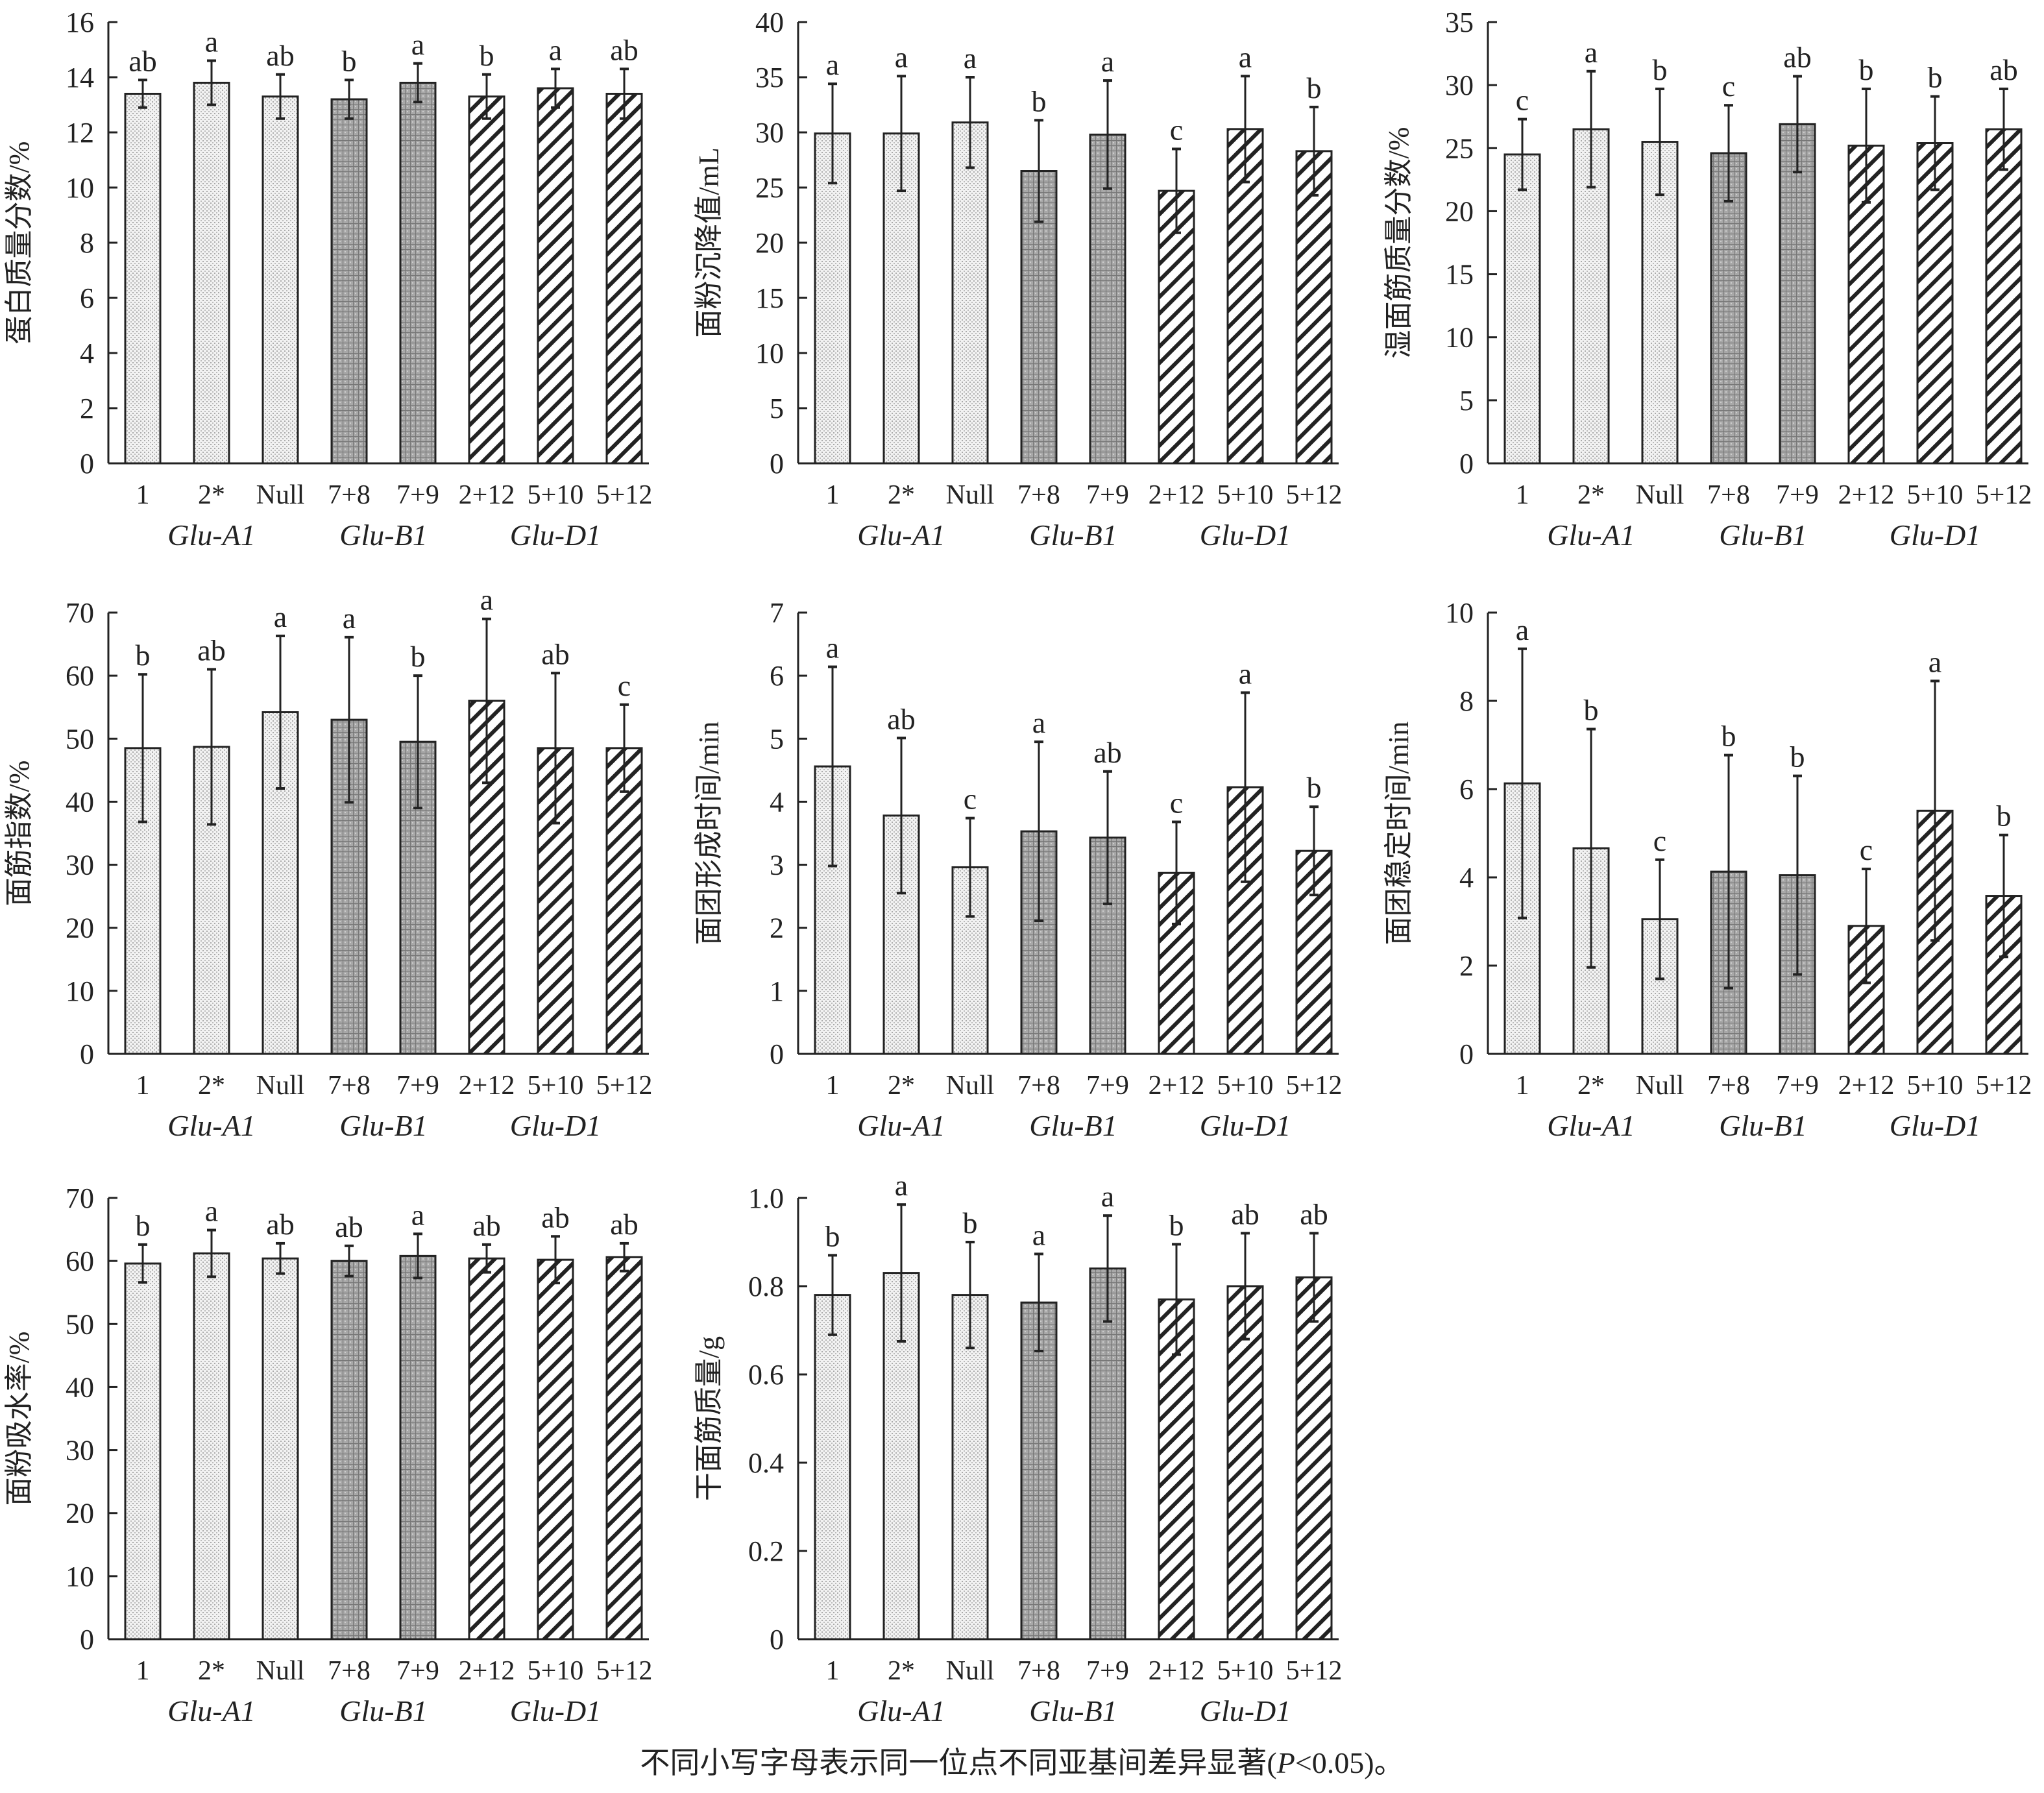 This screenshot has width=2044, height=1793. What do you see at coordinates (80, 133) in the screenshot?
I see `y-tick-label: 12` at bounding box center [80, 133].